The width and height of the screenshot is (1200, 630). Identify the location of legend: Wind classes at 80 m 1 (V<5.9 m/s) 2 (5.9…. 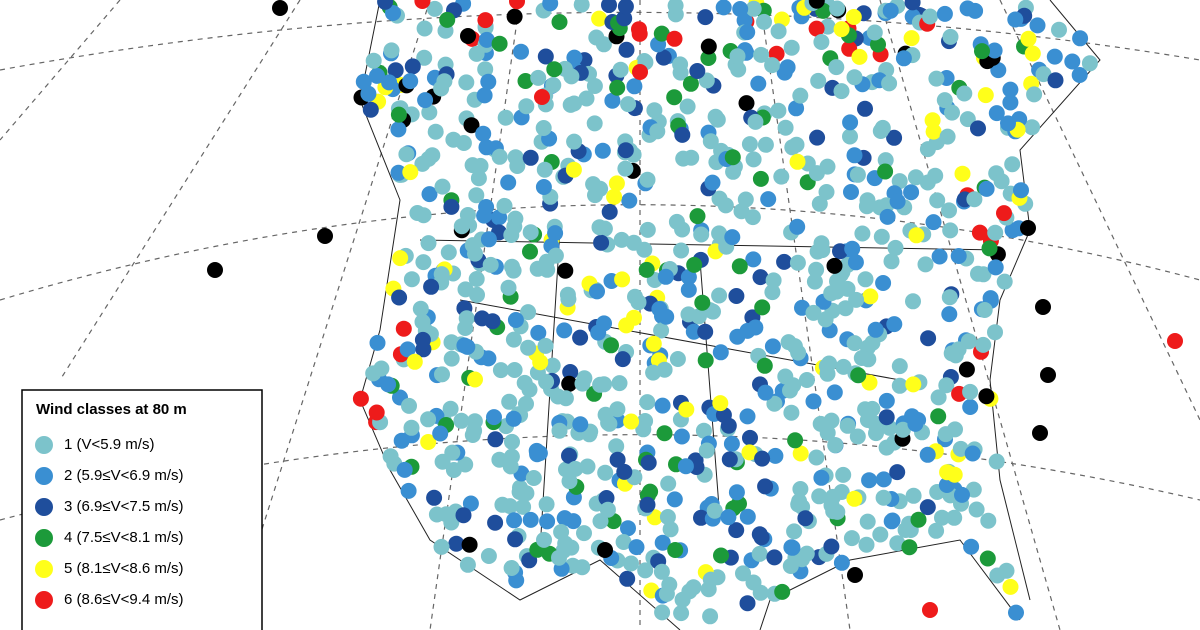
(142, 509).